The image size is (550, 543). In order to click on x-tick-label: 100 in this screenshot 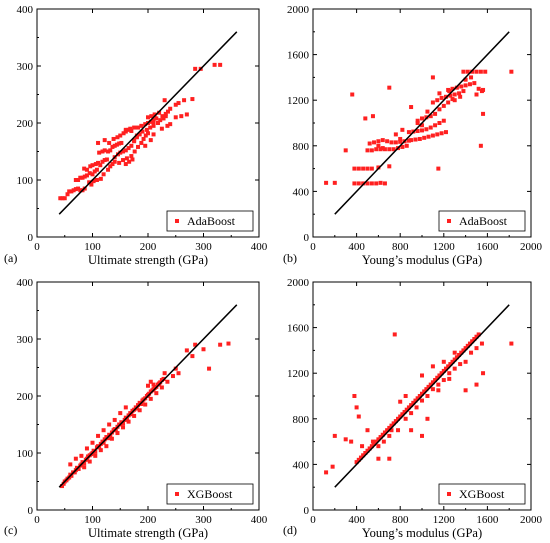, I will do `click(92, 247)`.